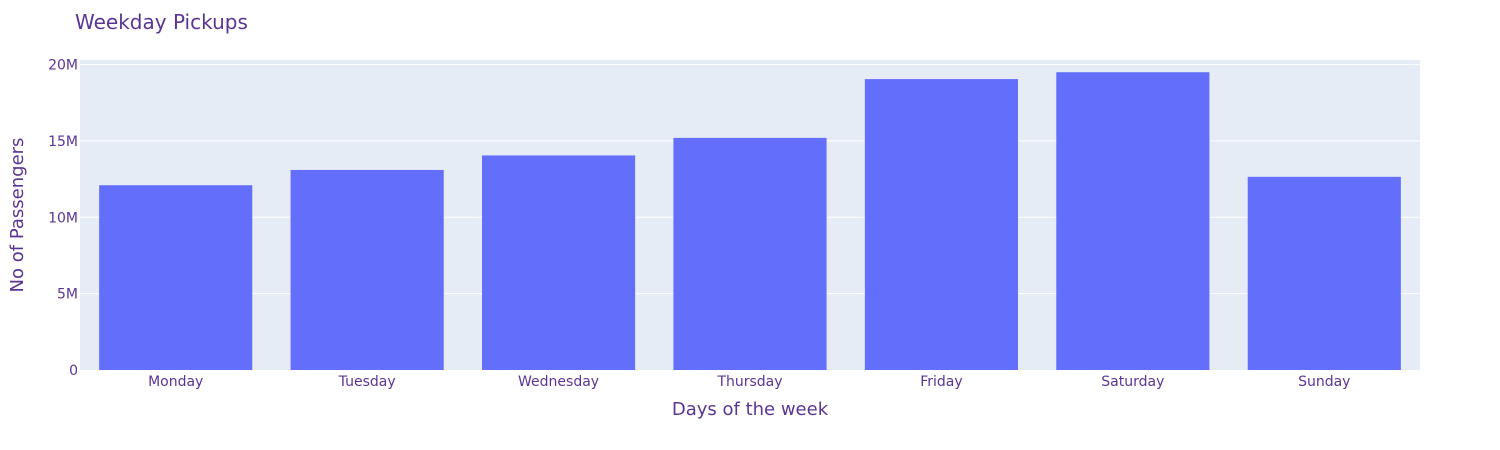 The width and height of the screenshot is (1500, 450). I want to click on x-tick-label: Thursday, so click(749, 382).